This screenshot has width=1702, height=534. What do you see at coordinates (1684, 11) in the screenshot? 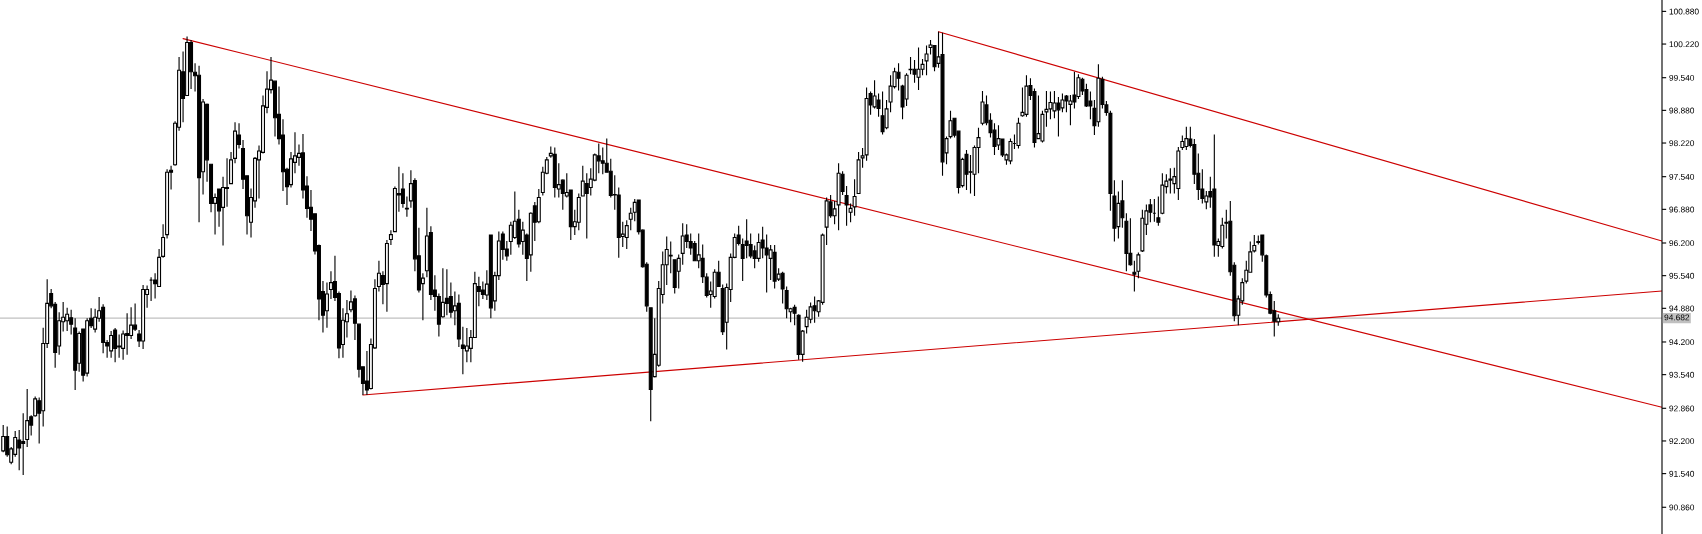
I see `y-tick-label: 100.880` at bounding box center [1684, 11].